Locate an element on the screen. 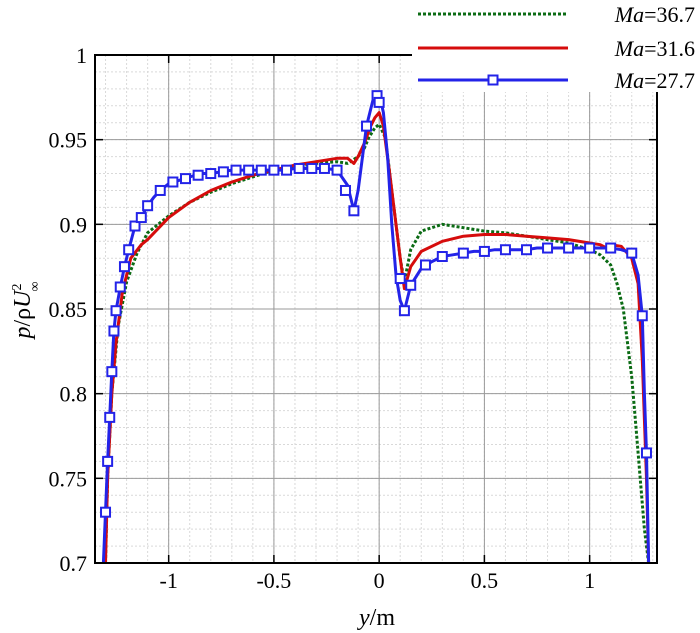 This screenshot has height=633, width=700. x-tick-label: 0 is located at coordinates (379, 580).